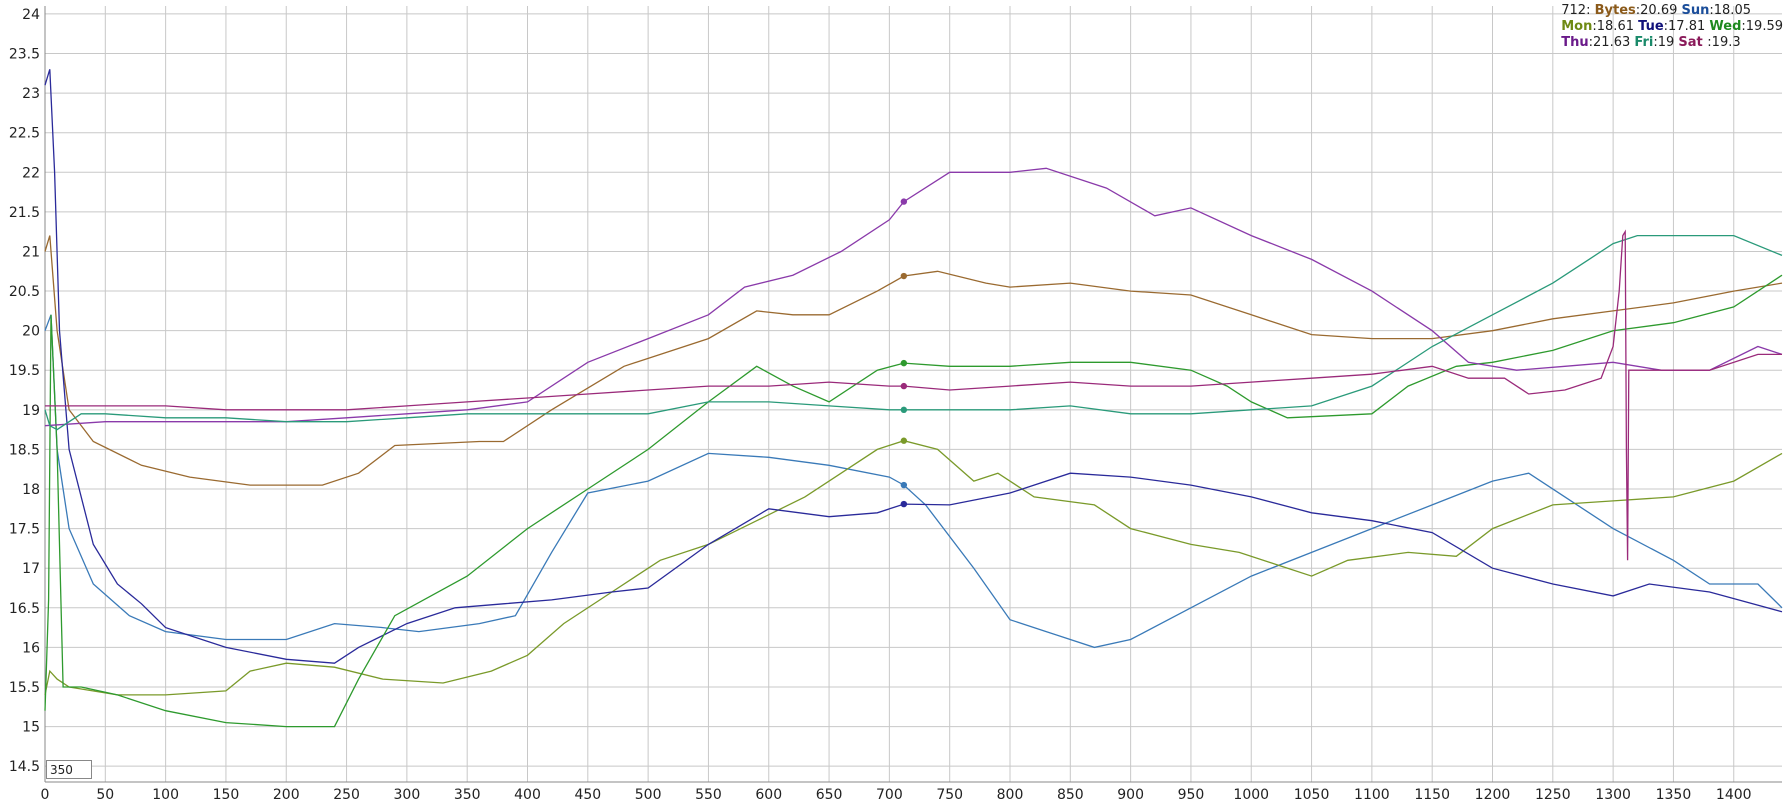 This screenshot has height=810, width=1789. What do you see at coordinates (904, 485) in the screenshot?
I see `cursor-point-sun` at bounding box center [904, 485].